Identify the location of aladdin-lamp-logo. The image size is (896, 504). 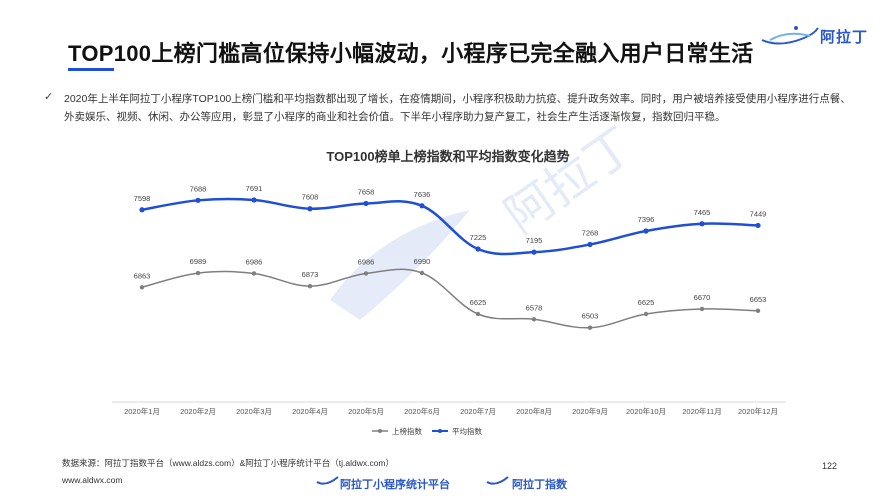
(790, 35).